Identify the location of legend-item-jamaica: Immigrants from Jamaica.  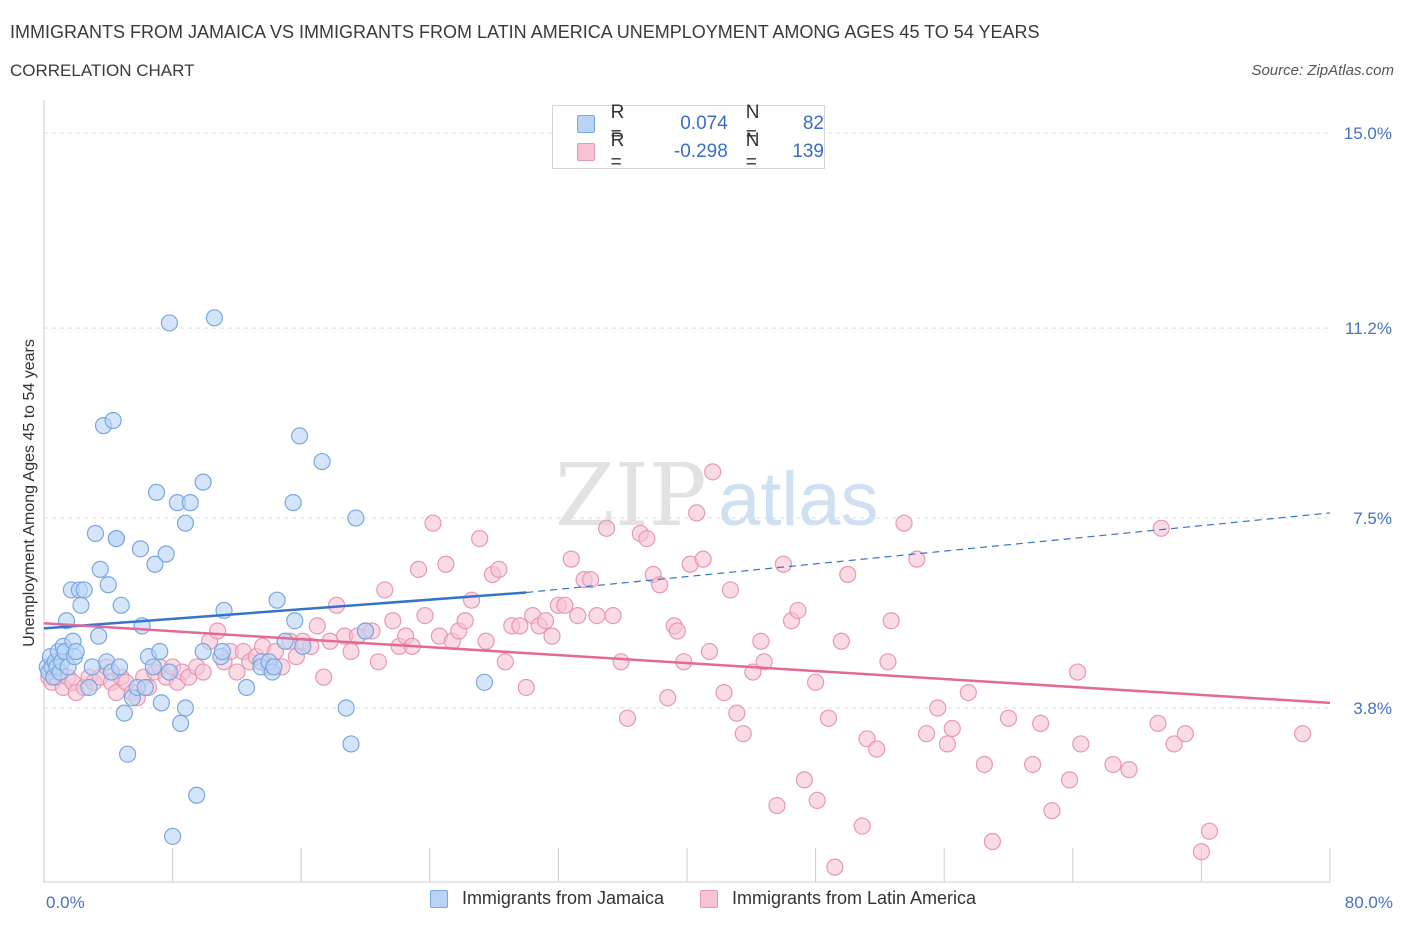
(546, 898).